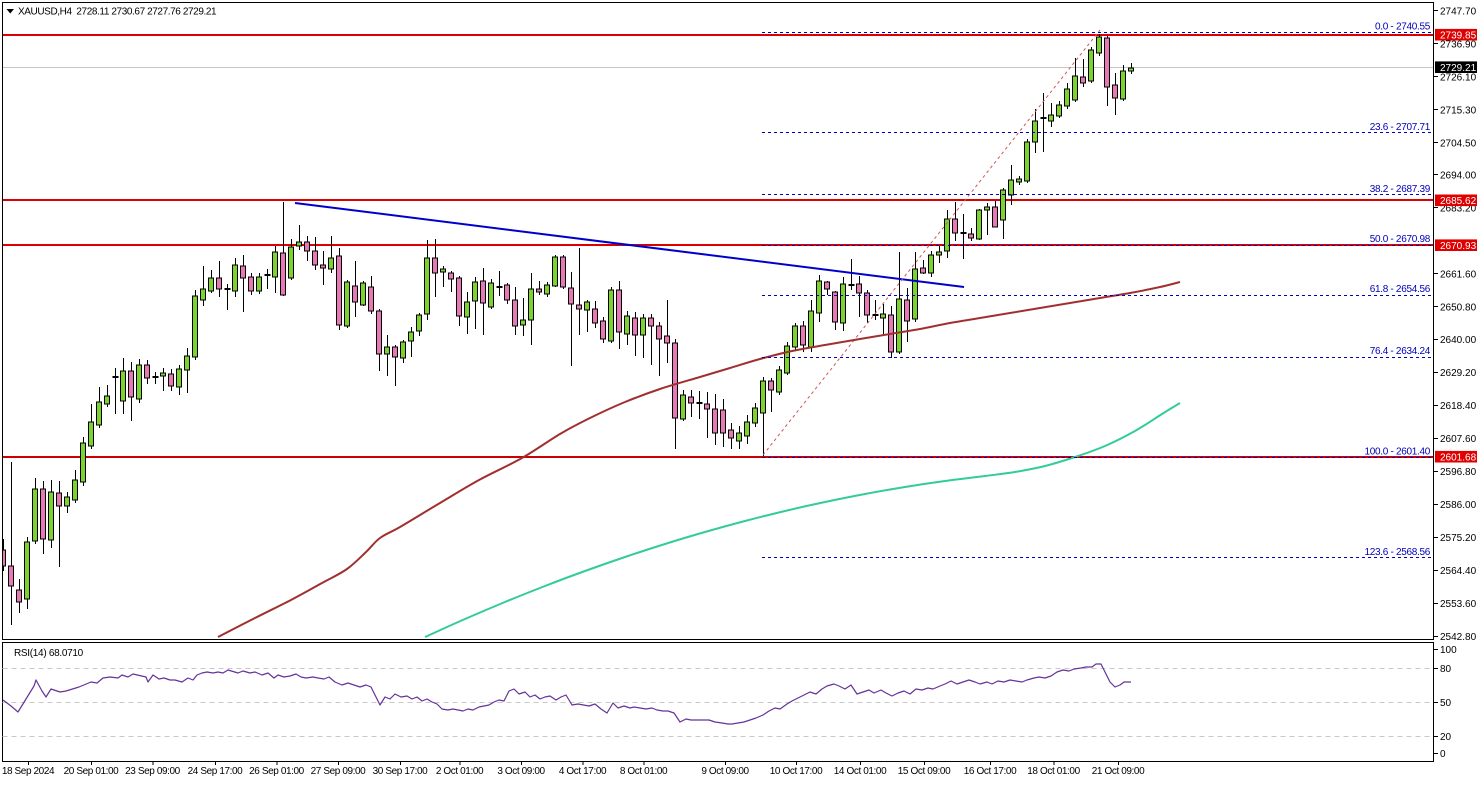 The width and height of the screenshot is (1479, 787). I want to click on svg-text: 20, so click(1446, 737).